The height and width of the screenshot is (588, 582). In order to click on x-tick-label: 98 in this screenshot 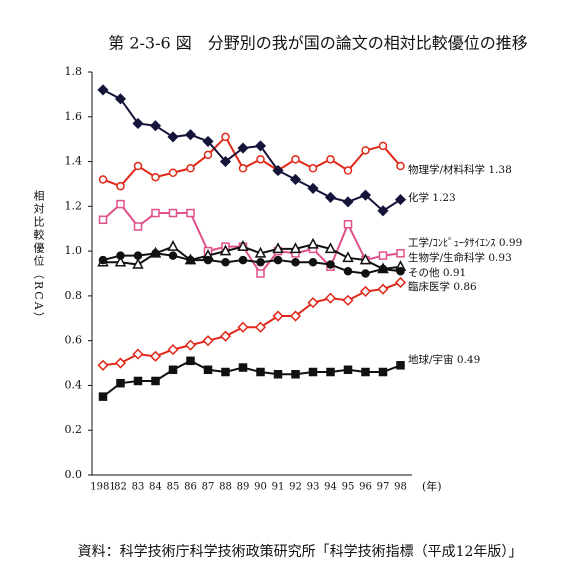, I will do `click(400, 487)`.